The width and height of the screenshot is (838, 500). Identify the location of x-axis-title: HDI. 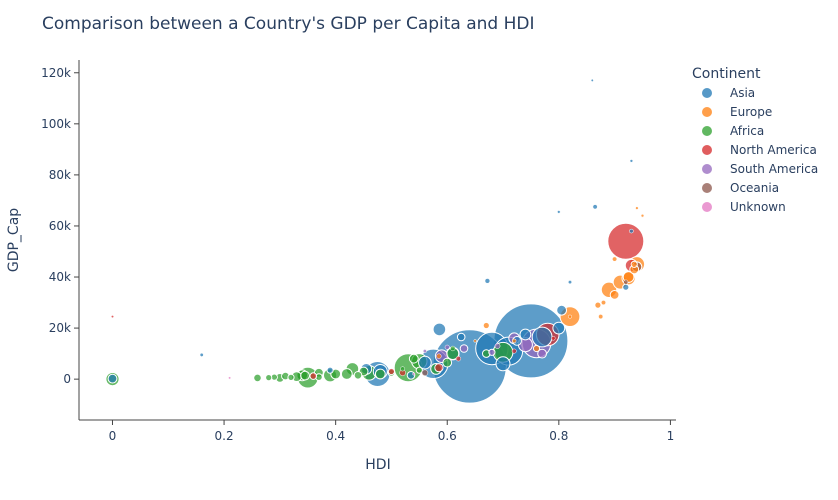
(377, 465).